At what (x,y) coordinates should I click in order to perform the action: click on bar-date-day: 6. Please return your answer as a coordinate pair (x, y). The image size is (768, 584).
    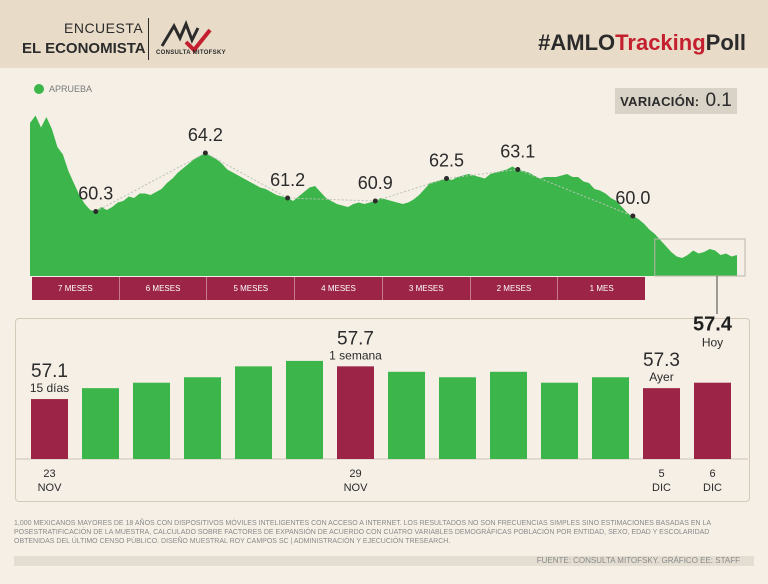
    Looking at the image, I should click on (712, 474).